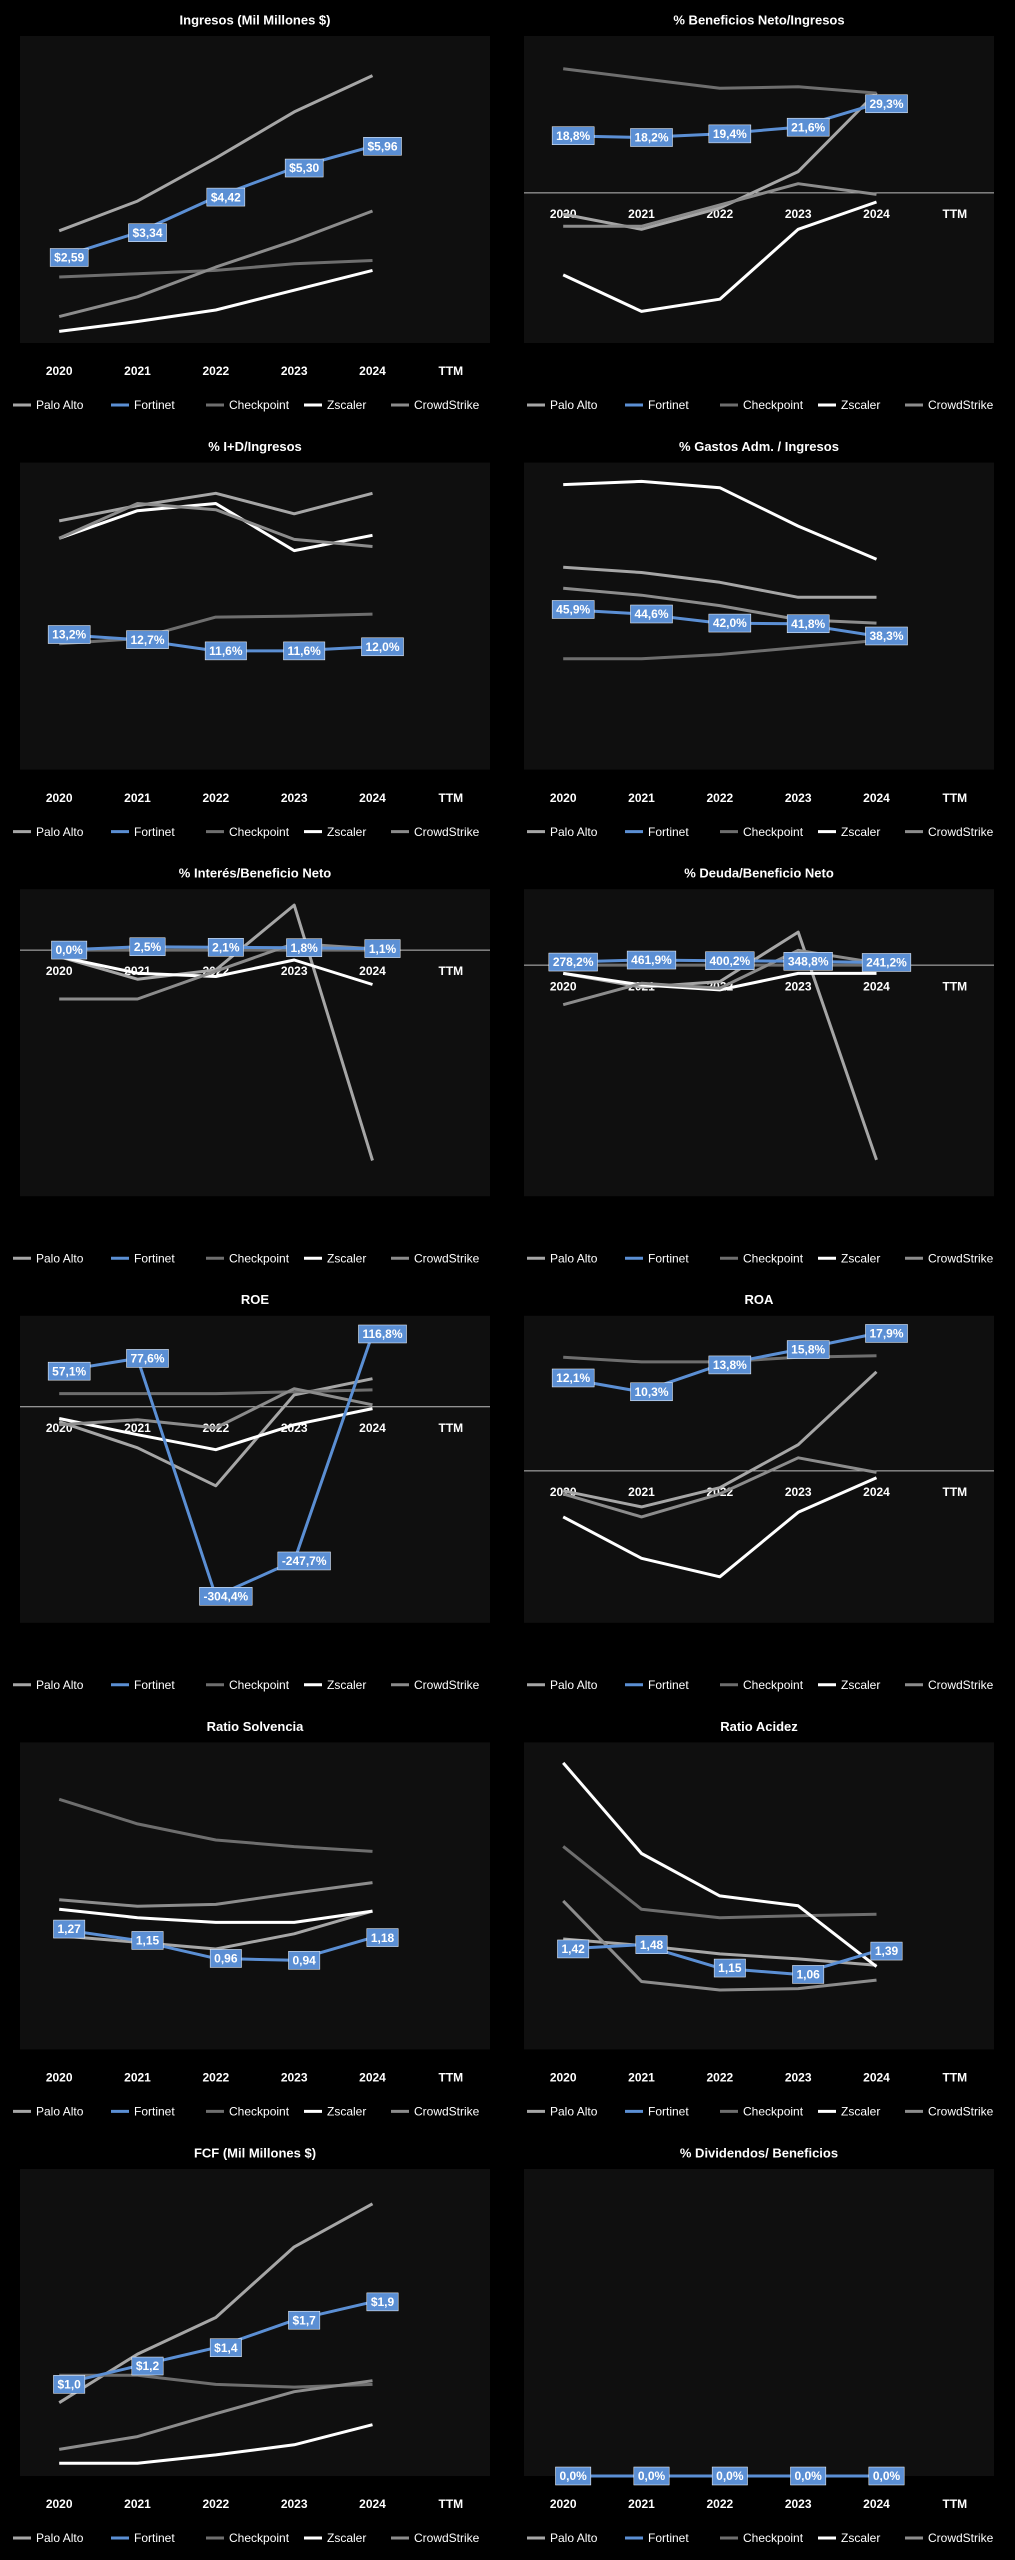 Image resolution: width=1015 pixels, height=2560 pixels. Describe the element at coordinates (759, 2152) in the screenshot. I see `chart-title: % Dividendos/ Beneficios` at that location.